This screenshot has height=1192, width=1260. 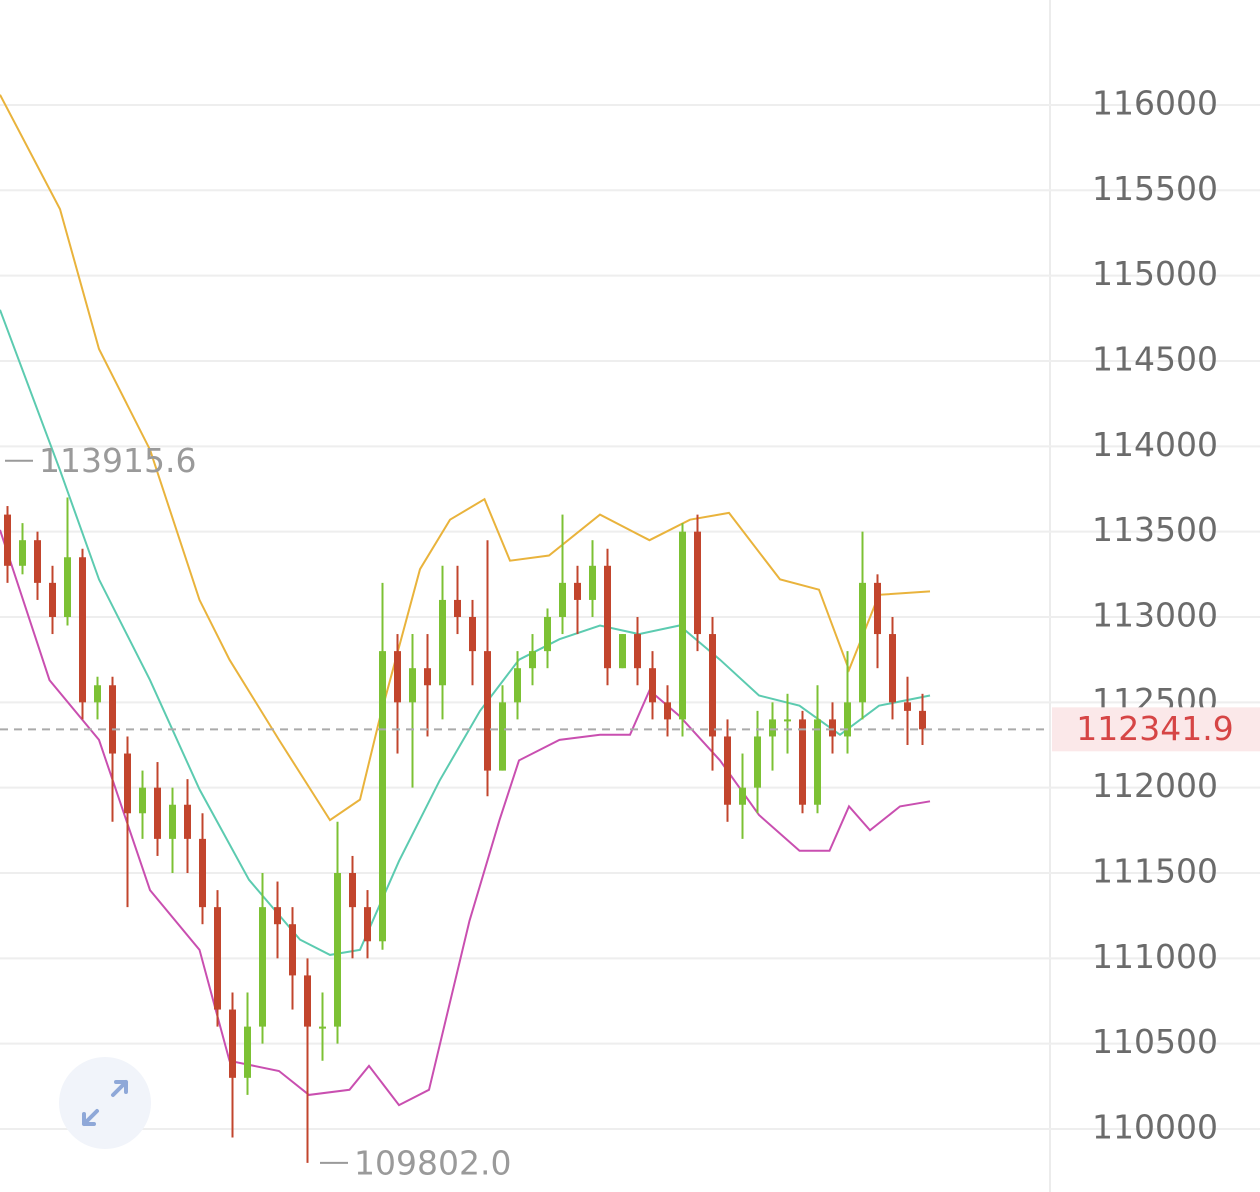 I want to click on last-price-tag, so click(x=1156, y=729).